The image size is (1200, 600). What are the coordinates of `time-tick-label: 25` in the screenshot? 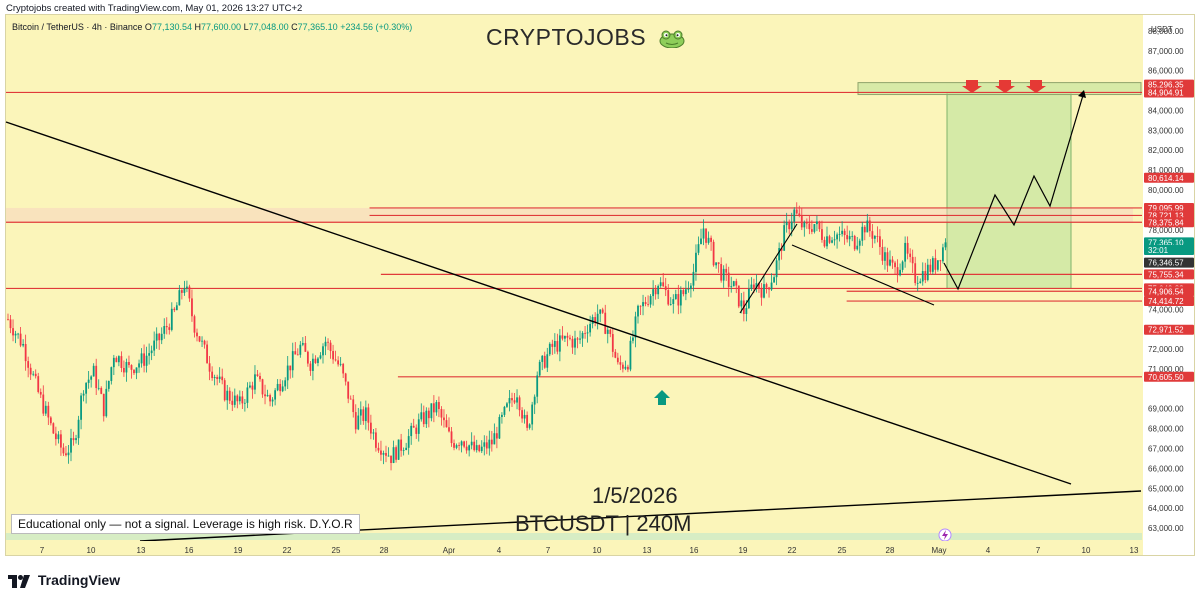 It's located at (336, 550).